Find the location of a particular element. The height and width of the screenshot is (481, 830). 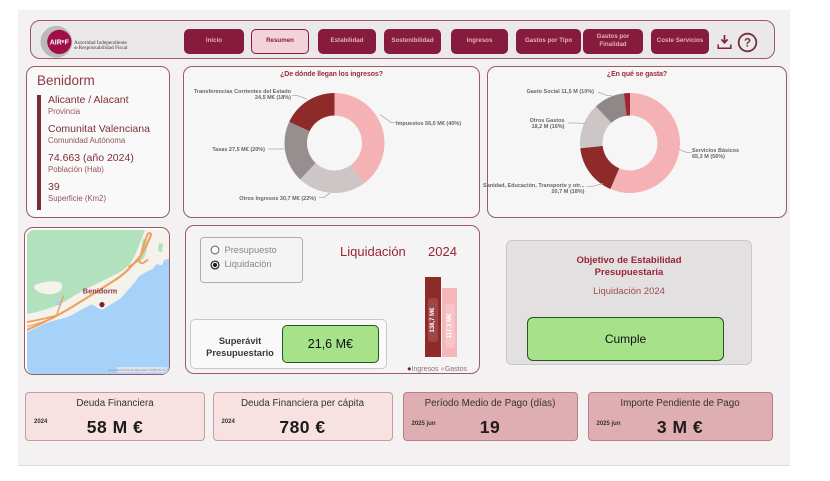

svg-text: AIReF is located at coordinates (60, 43).